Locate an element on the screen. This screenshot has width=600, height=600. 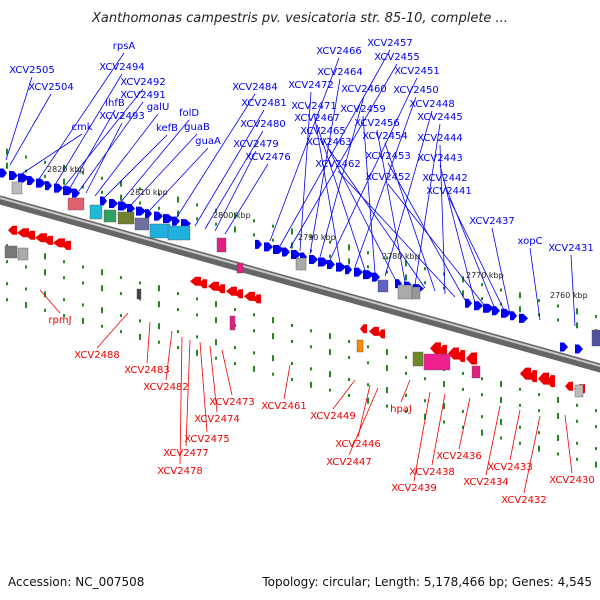
gene-label-forward: XCV2459 is located at coordinates (362, 109).